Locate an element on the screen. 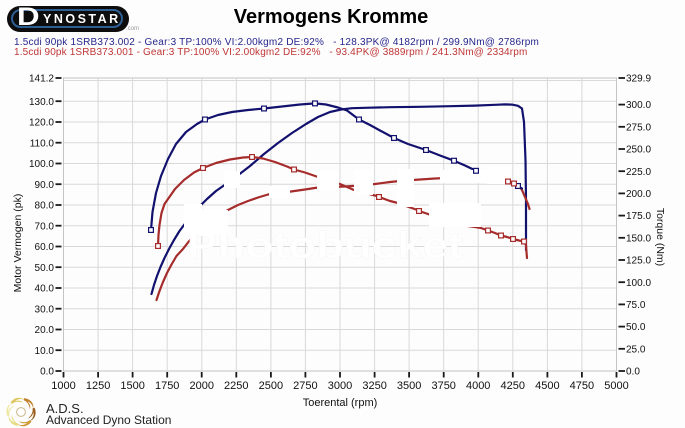  svg-text: 175.0 is located at coordinates (638, 216).